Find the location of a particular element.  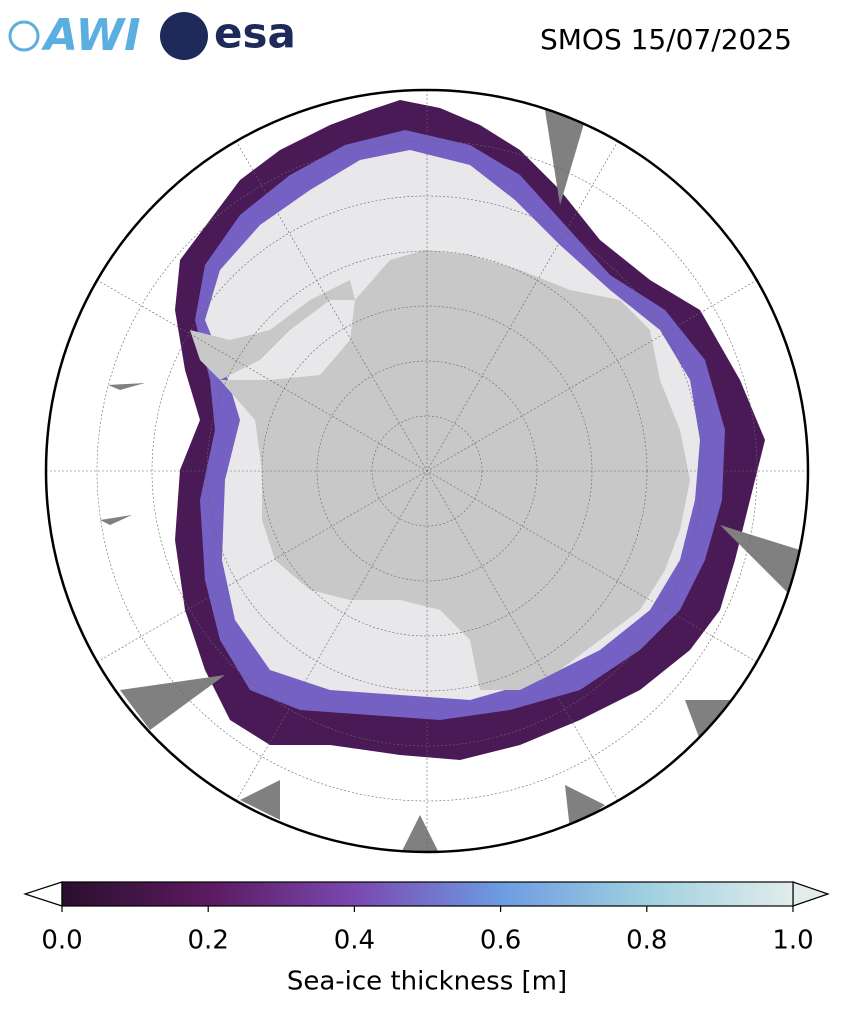

colorbar-tick-label: 0.8 is located at coordinates (646, 941).